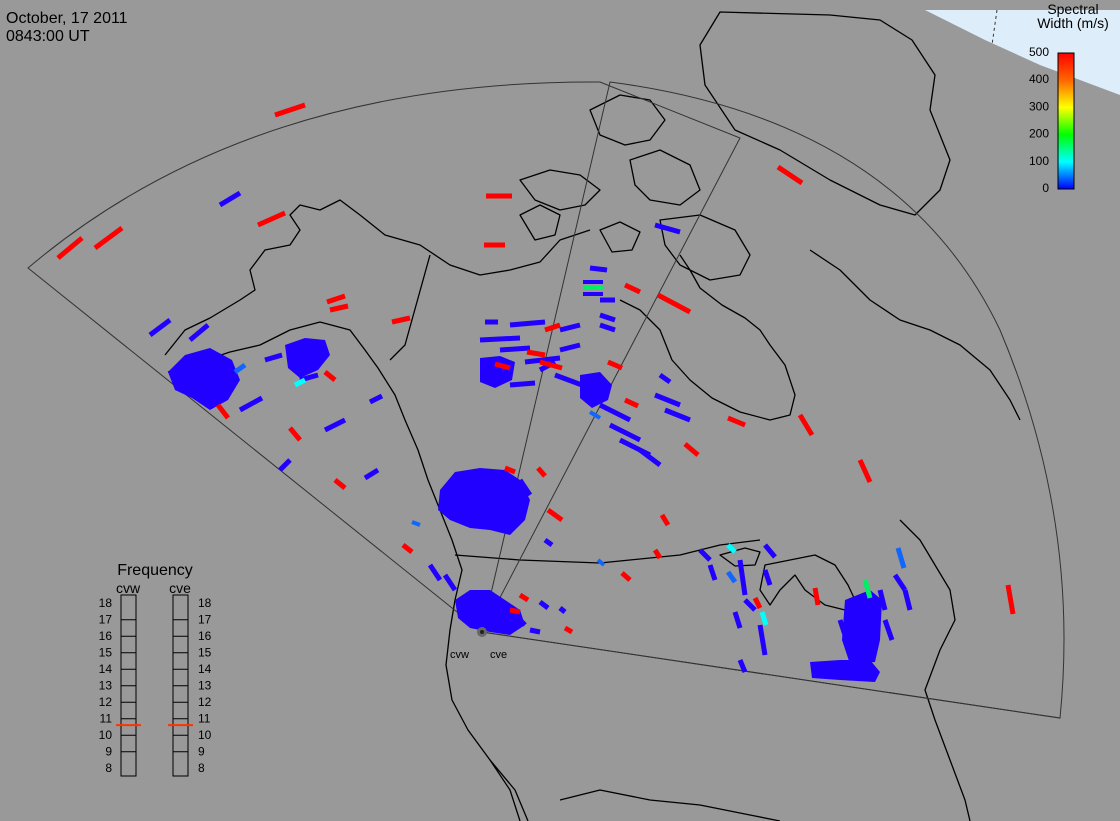 The width and height of the screenshot is (1120, 821). I want to click on time-label: 0843:00 UT, so click(48, 36).